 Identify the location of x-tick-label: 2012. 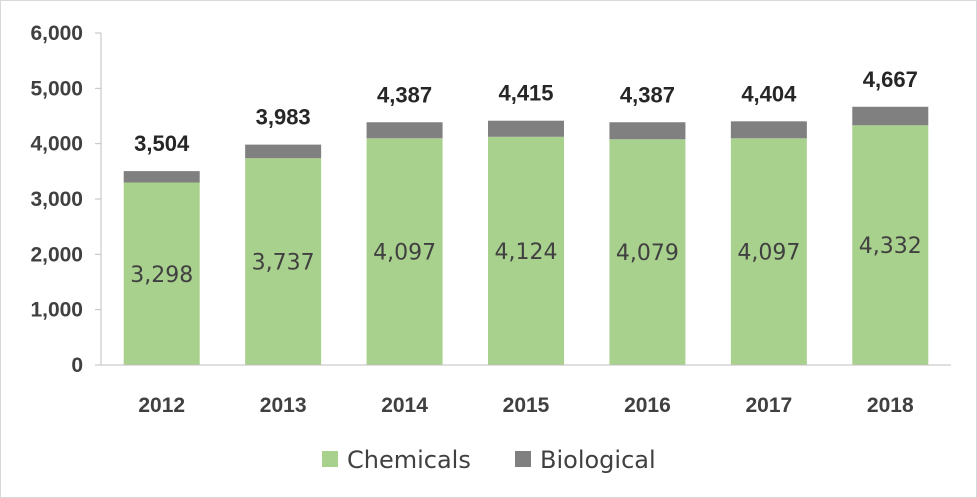
(161, 405).